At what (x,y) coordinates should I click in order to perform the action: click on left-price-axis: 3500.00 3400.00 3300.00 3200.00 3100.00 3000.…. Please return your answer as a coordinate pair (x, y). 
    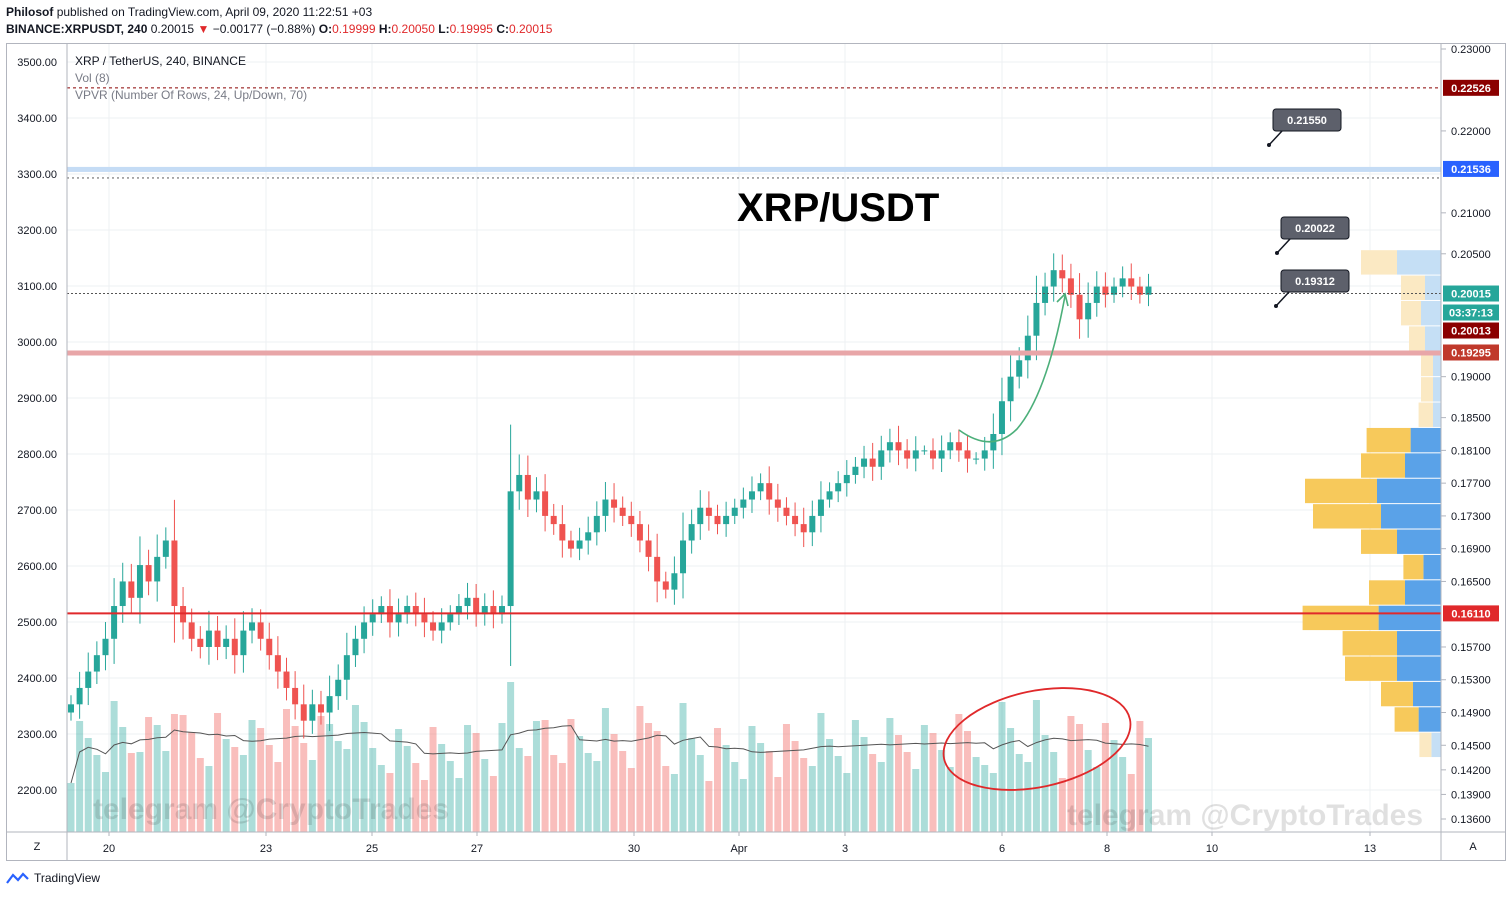
    Looking at the image, I should click on (37, 427).